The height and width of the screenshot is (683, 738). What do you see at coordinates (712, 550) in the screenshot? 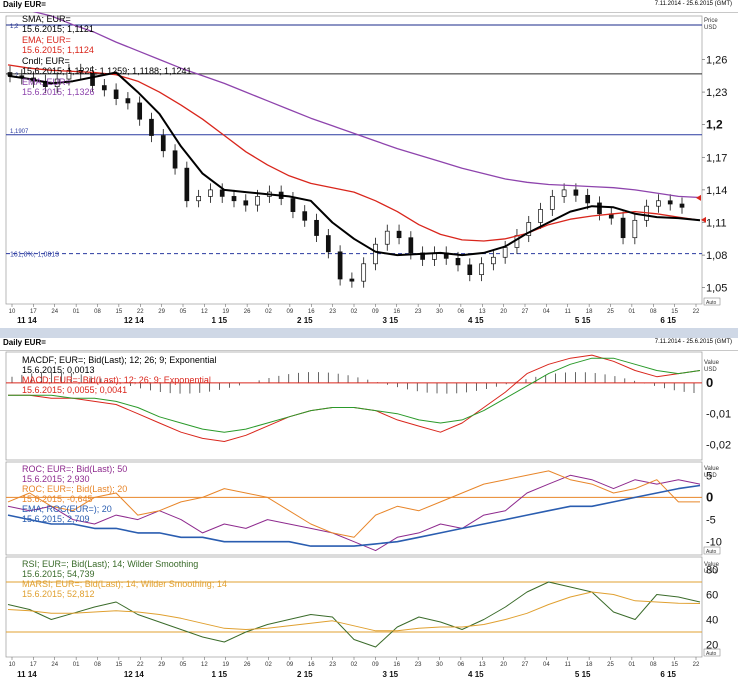
I see `auto-button` at bounding box center [712, 550].